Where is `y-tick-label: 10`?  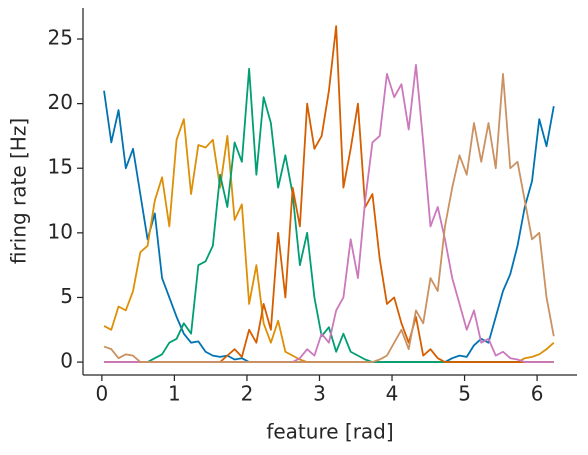 y-tick-label: 10 is located at coordinates (60, 231).